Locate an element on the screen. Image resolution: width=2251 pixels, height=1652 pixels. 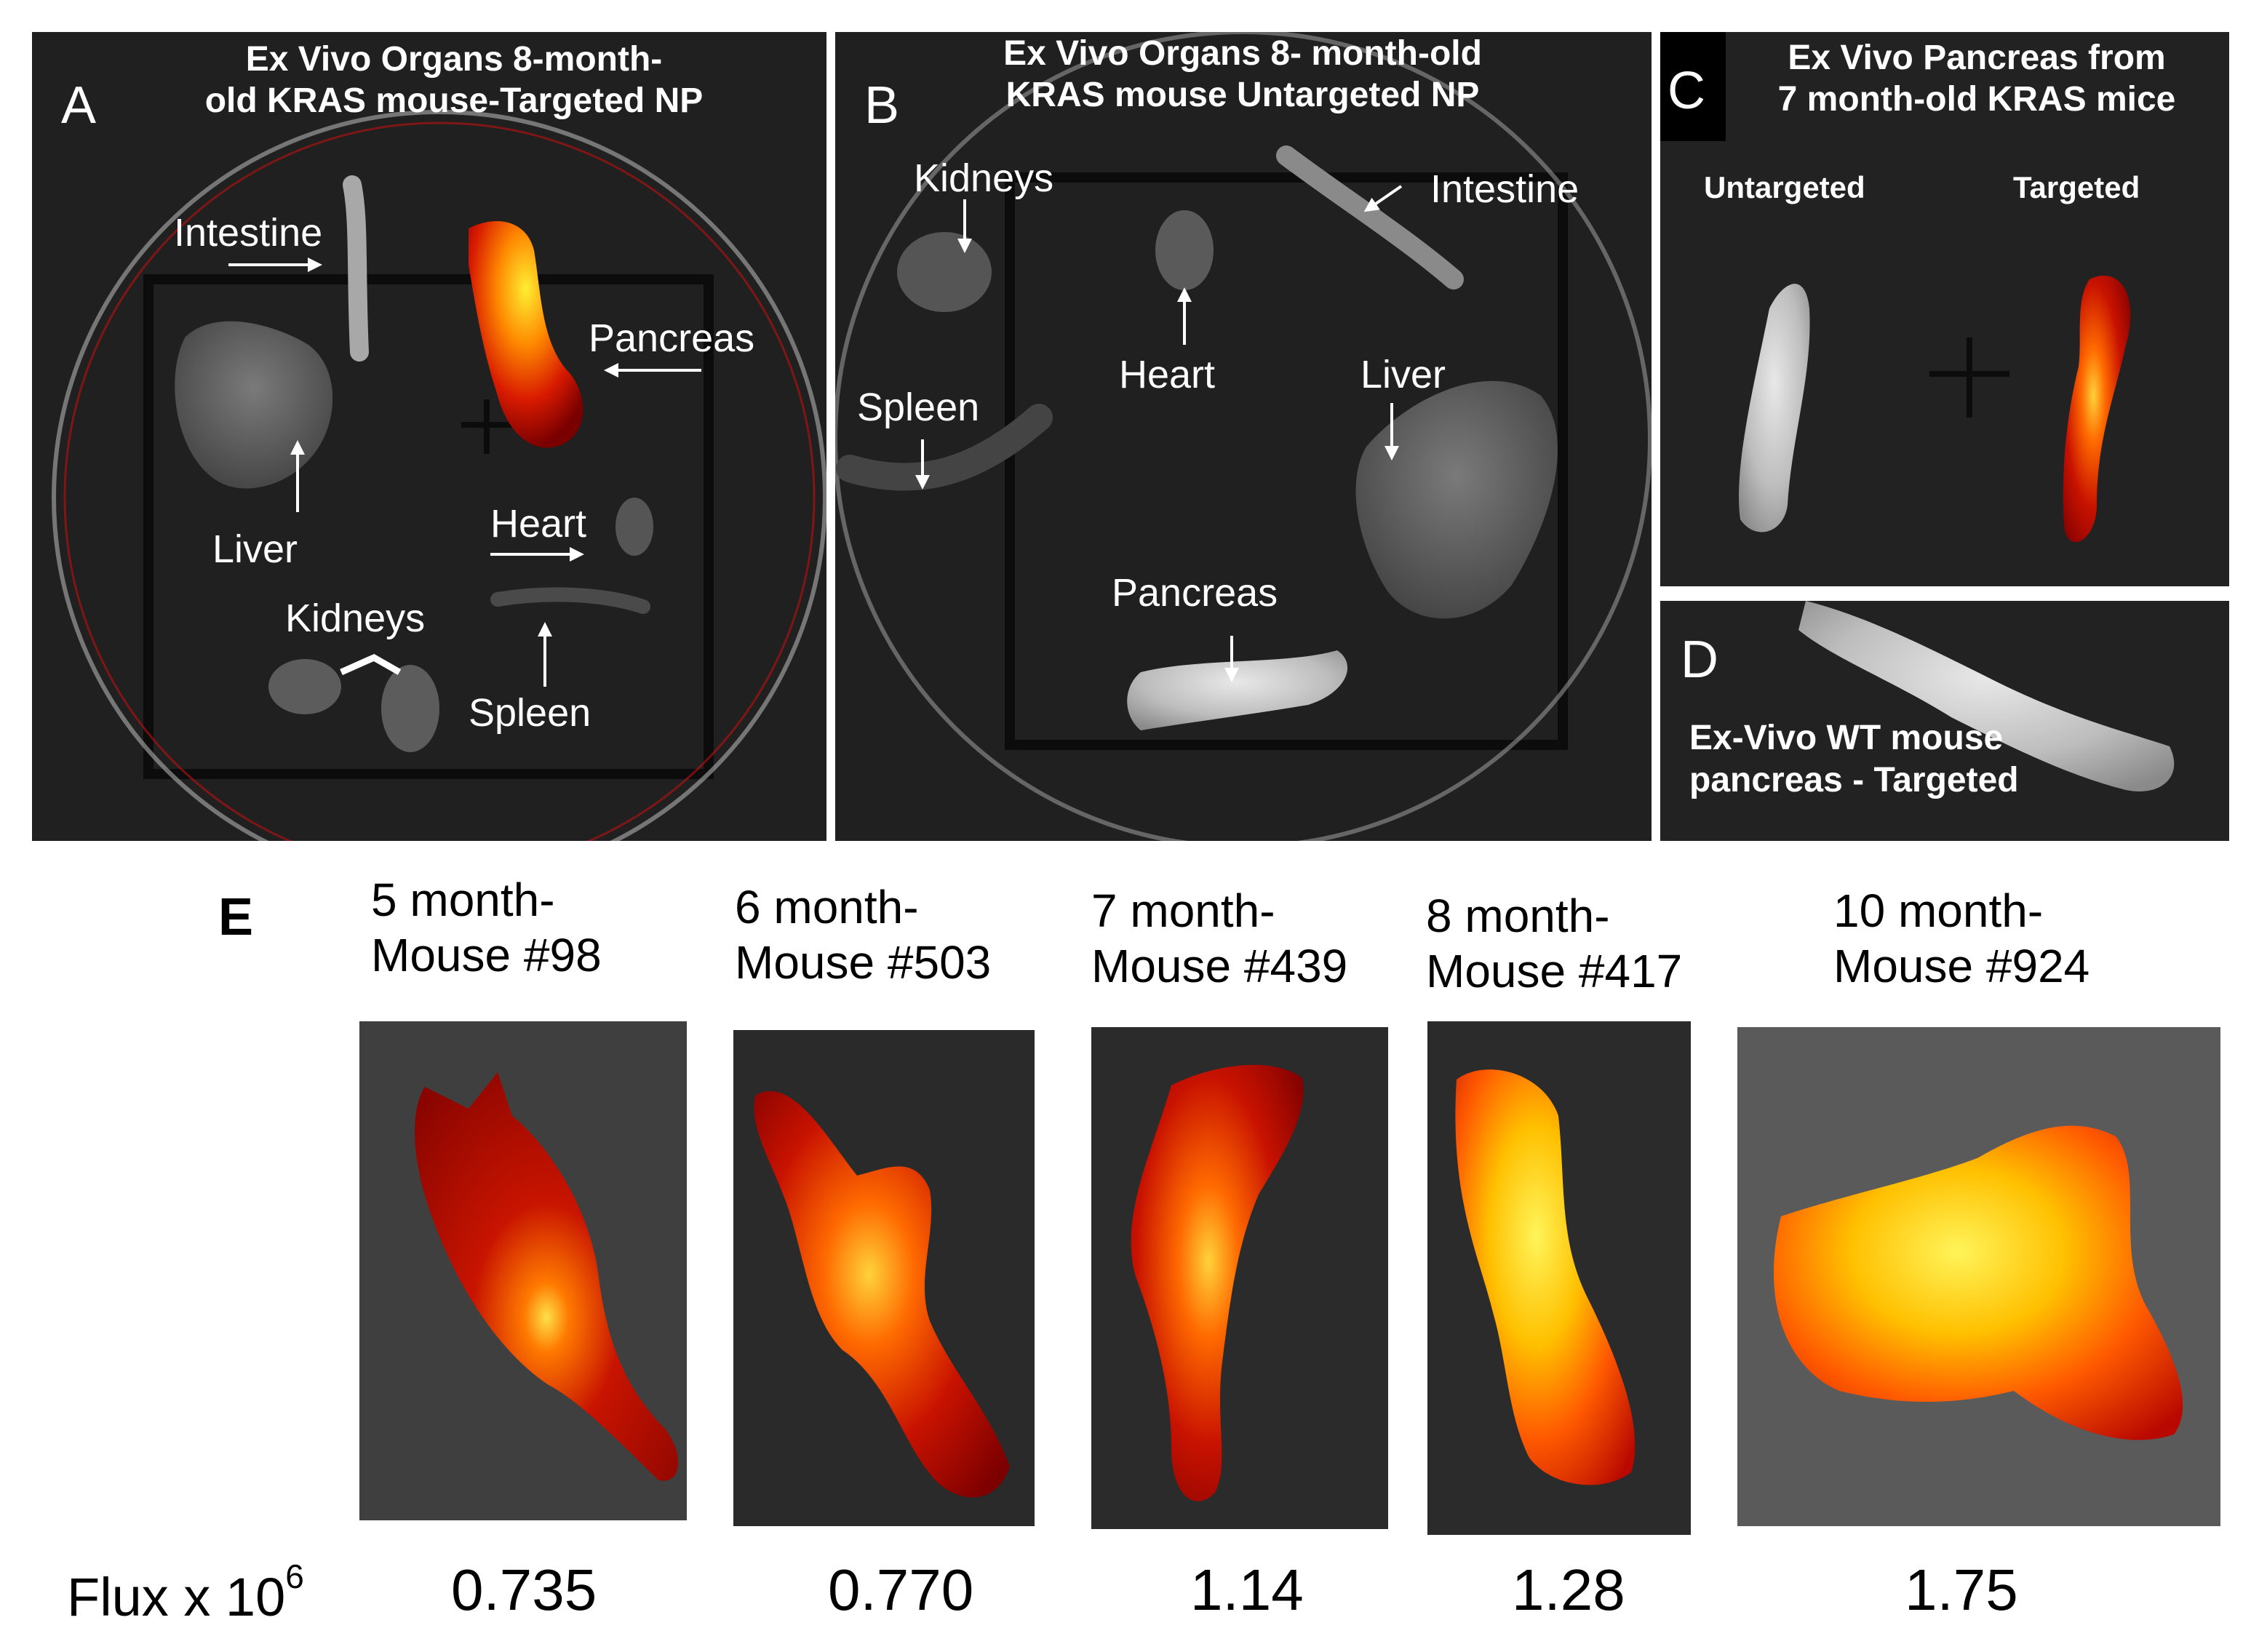
panel-d: D Ex-Vivo WT mouse pancreas - Targeted is located at coordinates (1944, 721).